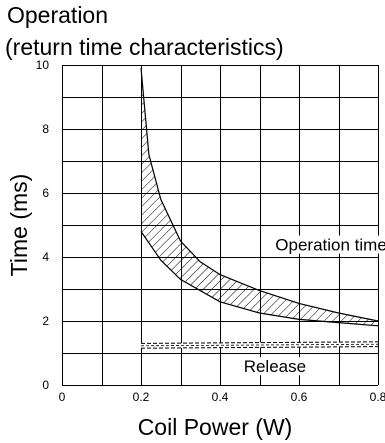  What do you see at coordinates (45, 129) in the screenshot?
I see `y-tick-label: 8` at bounding box center [45, 129].